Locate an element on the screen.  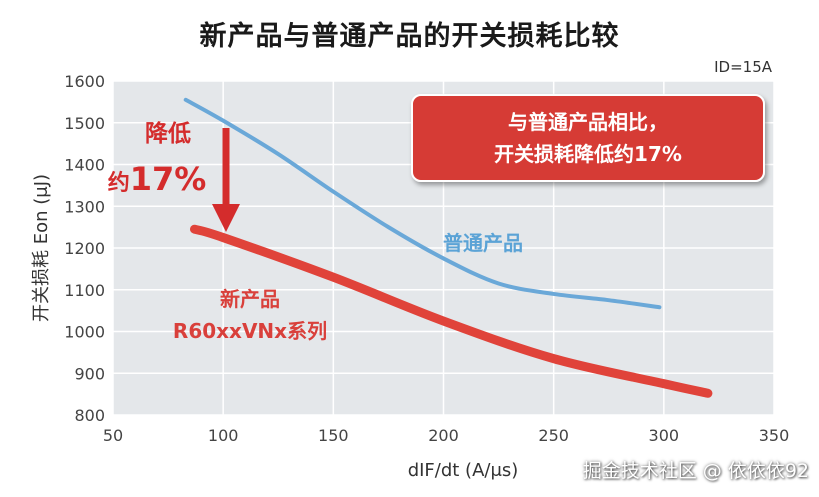
chart-title: 新产品与普通产品的开关损耗比较 is located at coordinates (409, 36).